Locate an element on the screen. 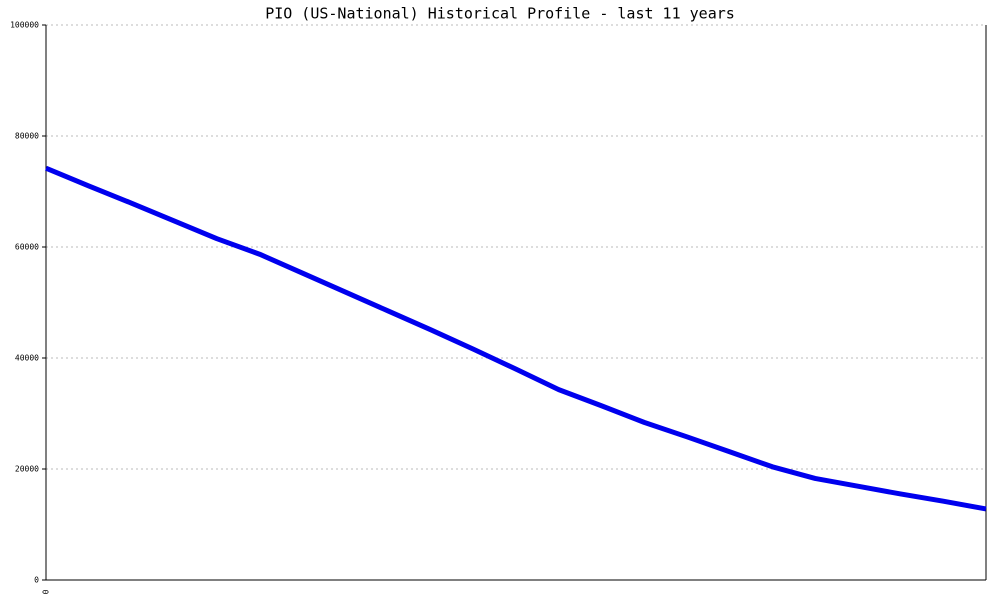 The image size is (1000, 600). x-tick-label: 0 is located at coordinates (46, 591).